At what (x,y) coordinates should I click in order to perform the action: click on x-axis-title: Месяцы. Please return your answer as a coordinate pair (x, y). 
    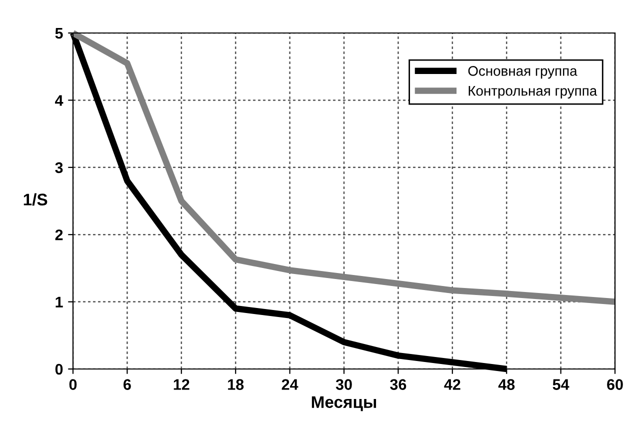
    Looking at the image, I should click on (344, 404).